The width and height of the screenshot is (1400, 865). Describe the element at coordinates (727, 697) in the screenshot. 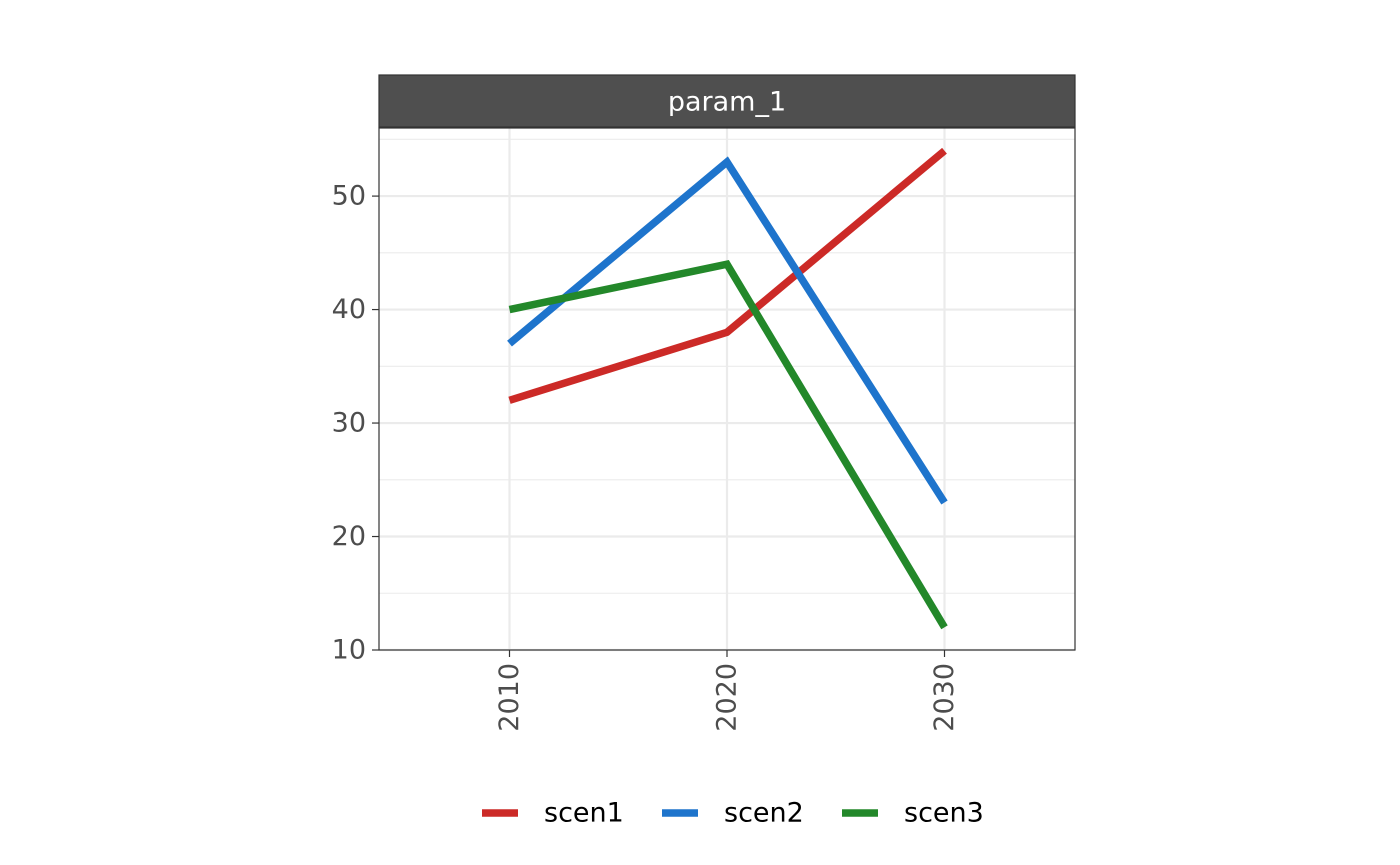

I see `x-tick-label: 2020` at that location.